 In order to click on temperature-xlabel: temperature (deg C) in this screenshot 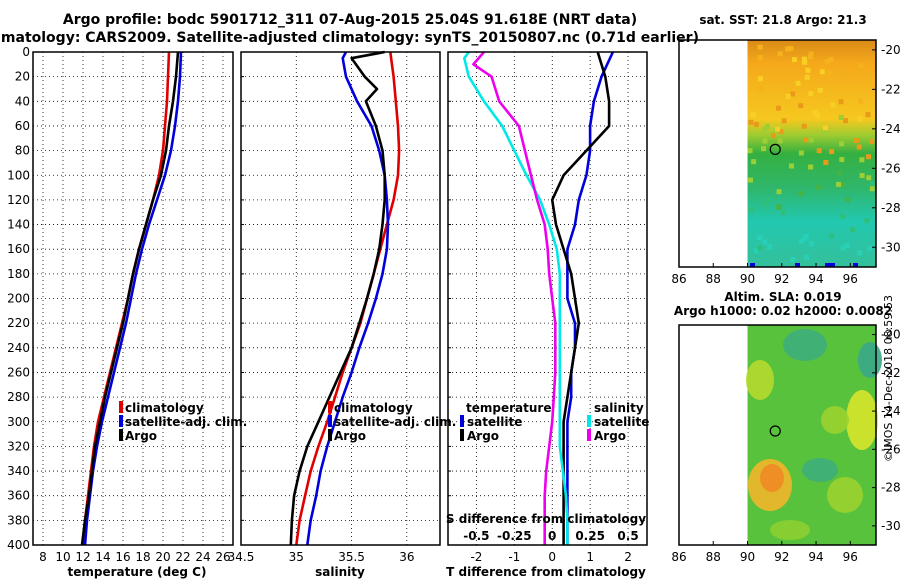, I will do `click(137, 572)`.